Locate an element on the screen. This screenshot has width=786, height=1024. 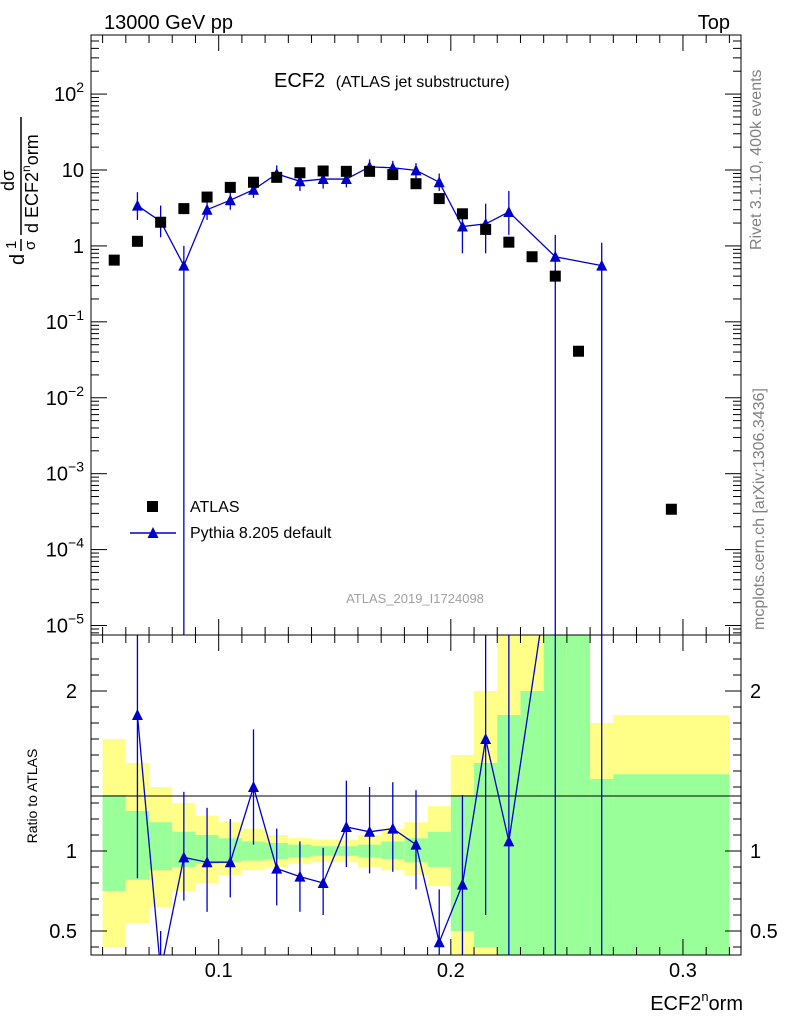
x-label-sup: n is located at coordinates (704, 996).